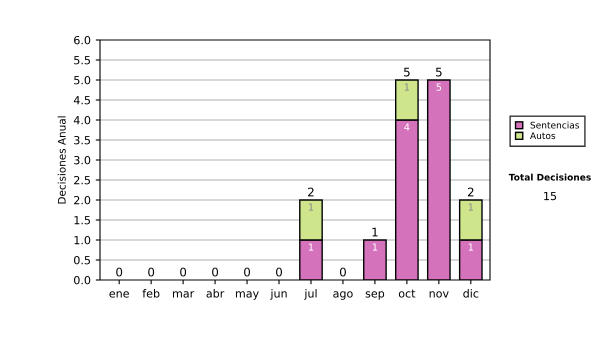 Image resolution: width=600 pixels, height=340 pixels. What do you see at coordinates (543, 136) in the screenshot?
I see `legend-label: Autos` at bounding box center [543, 136].